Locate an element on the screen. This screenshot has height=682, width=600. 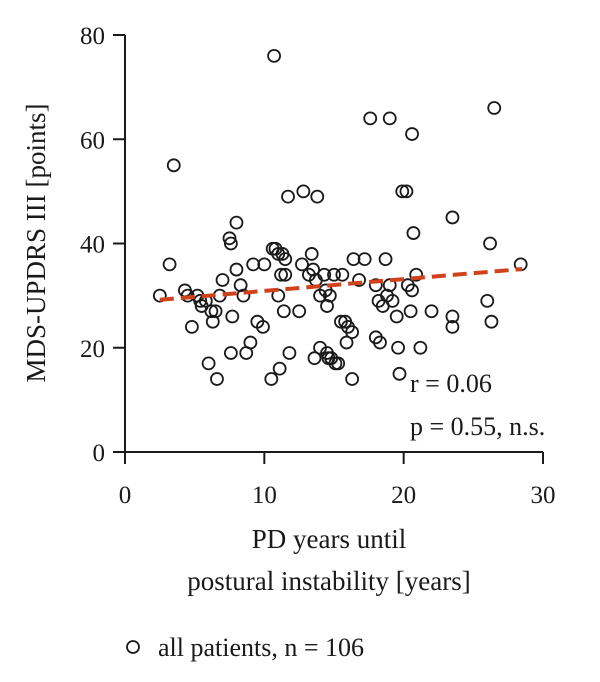
y-tick-label: 60 is located at coordinates (92, 140).